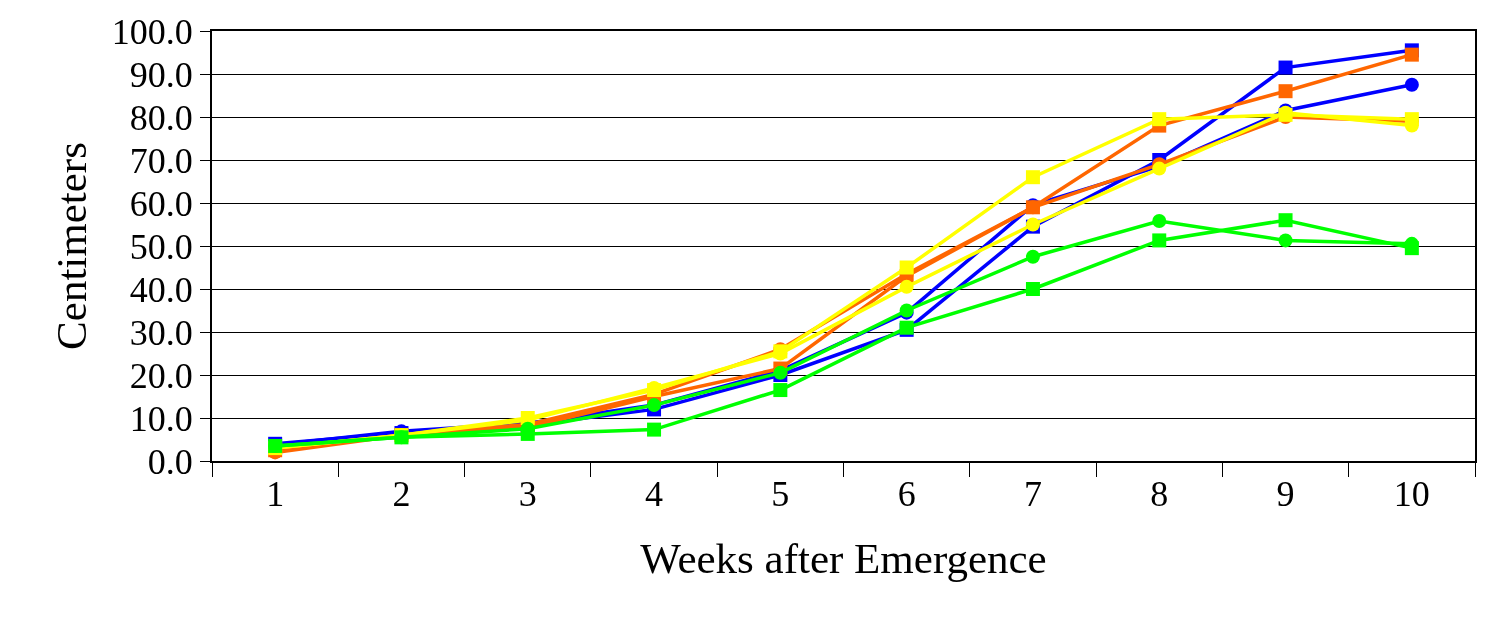 This screenshot has width=1489, height=633. What do you see at coordinates (161, 74) in the screenshot?
I see `y-tick-label: 90.0` at bounding box center [161, 74].